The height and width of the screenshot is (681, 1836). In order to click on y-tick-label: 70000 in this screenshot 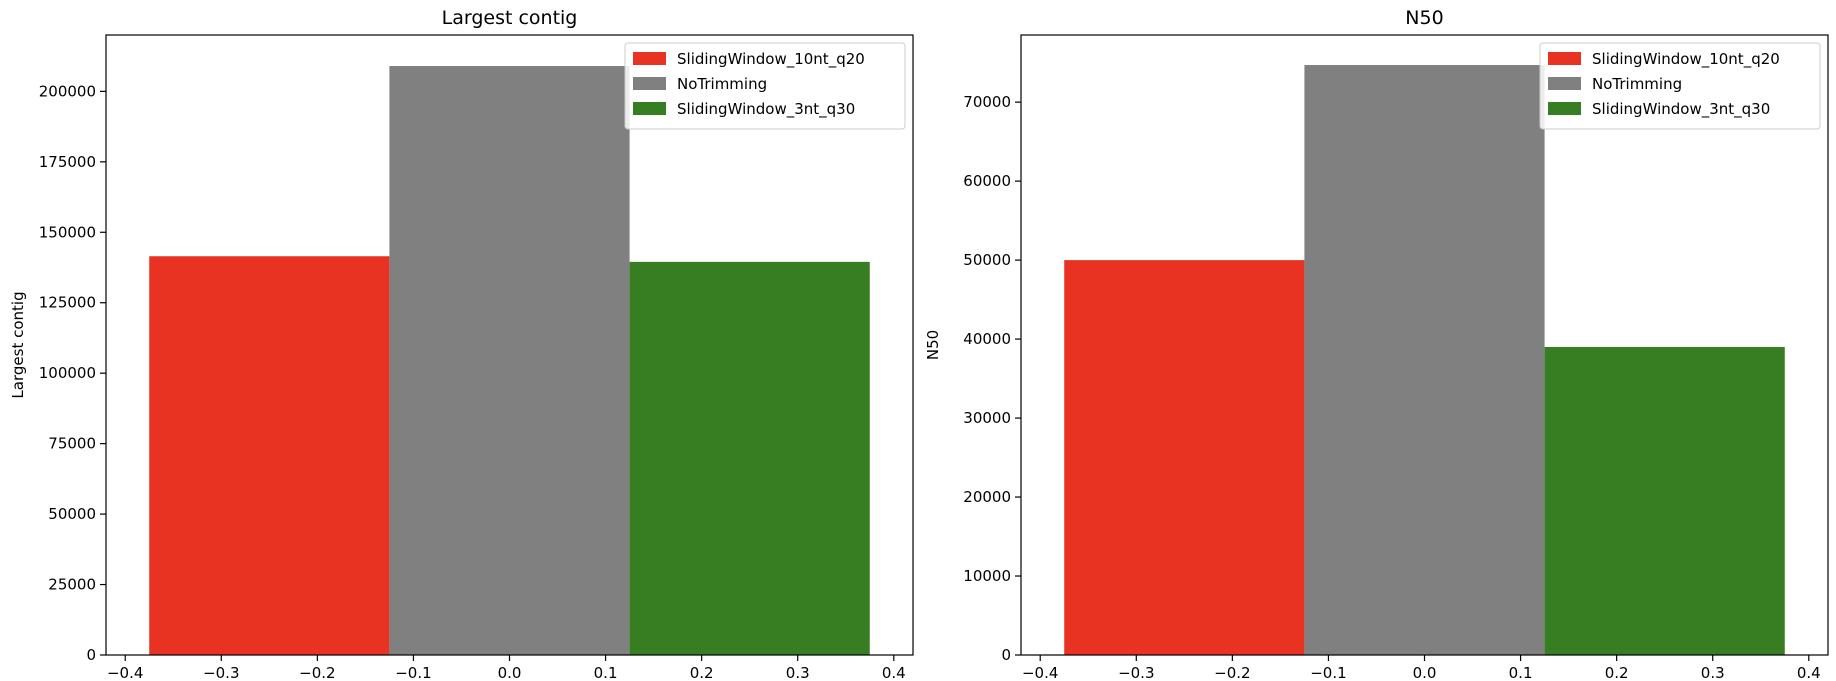, I will do `click(987, 102)`.